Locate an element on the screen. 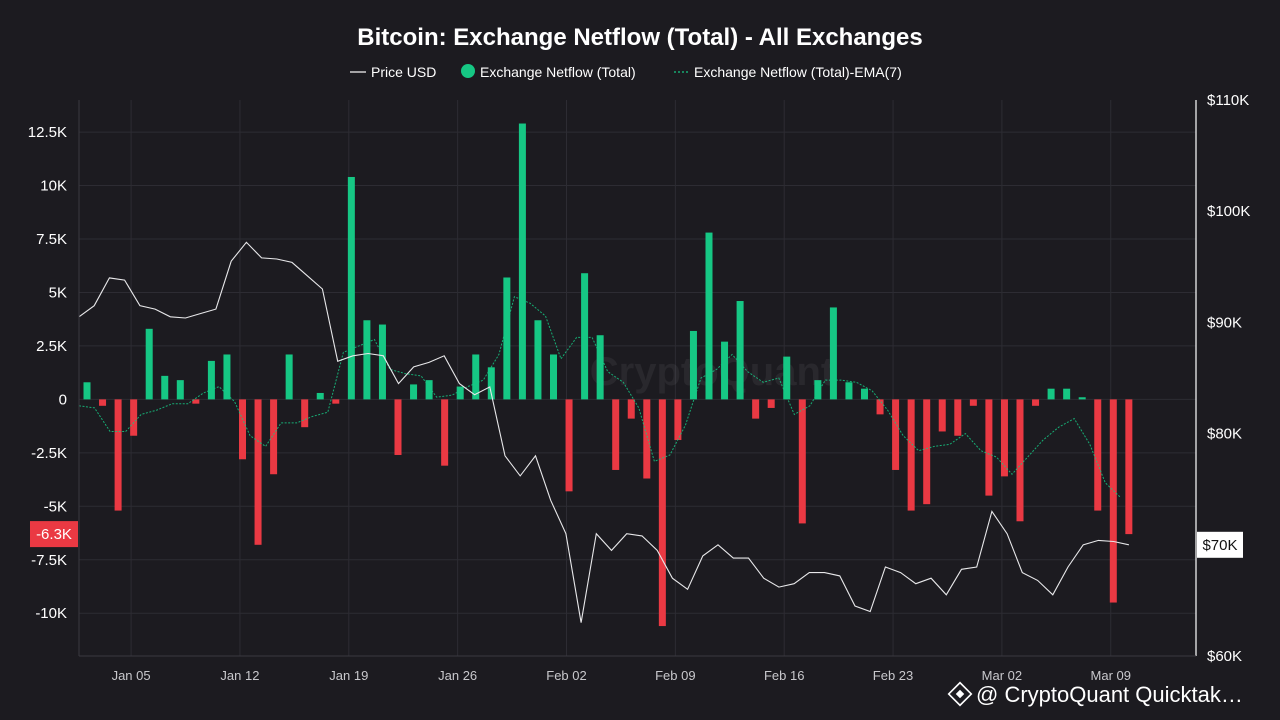  right-axis: $110K$100K$90K$80K$70K$60K is located at coordinates (1228, 378).